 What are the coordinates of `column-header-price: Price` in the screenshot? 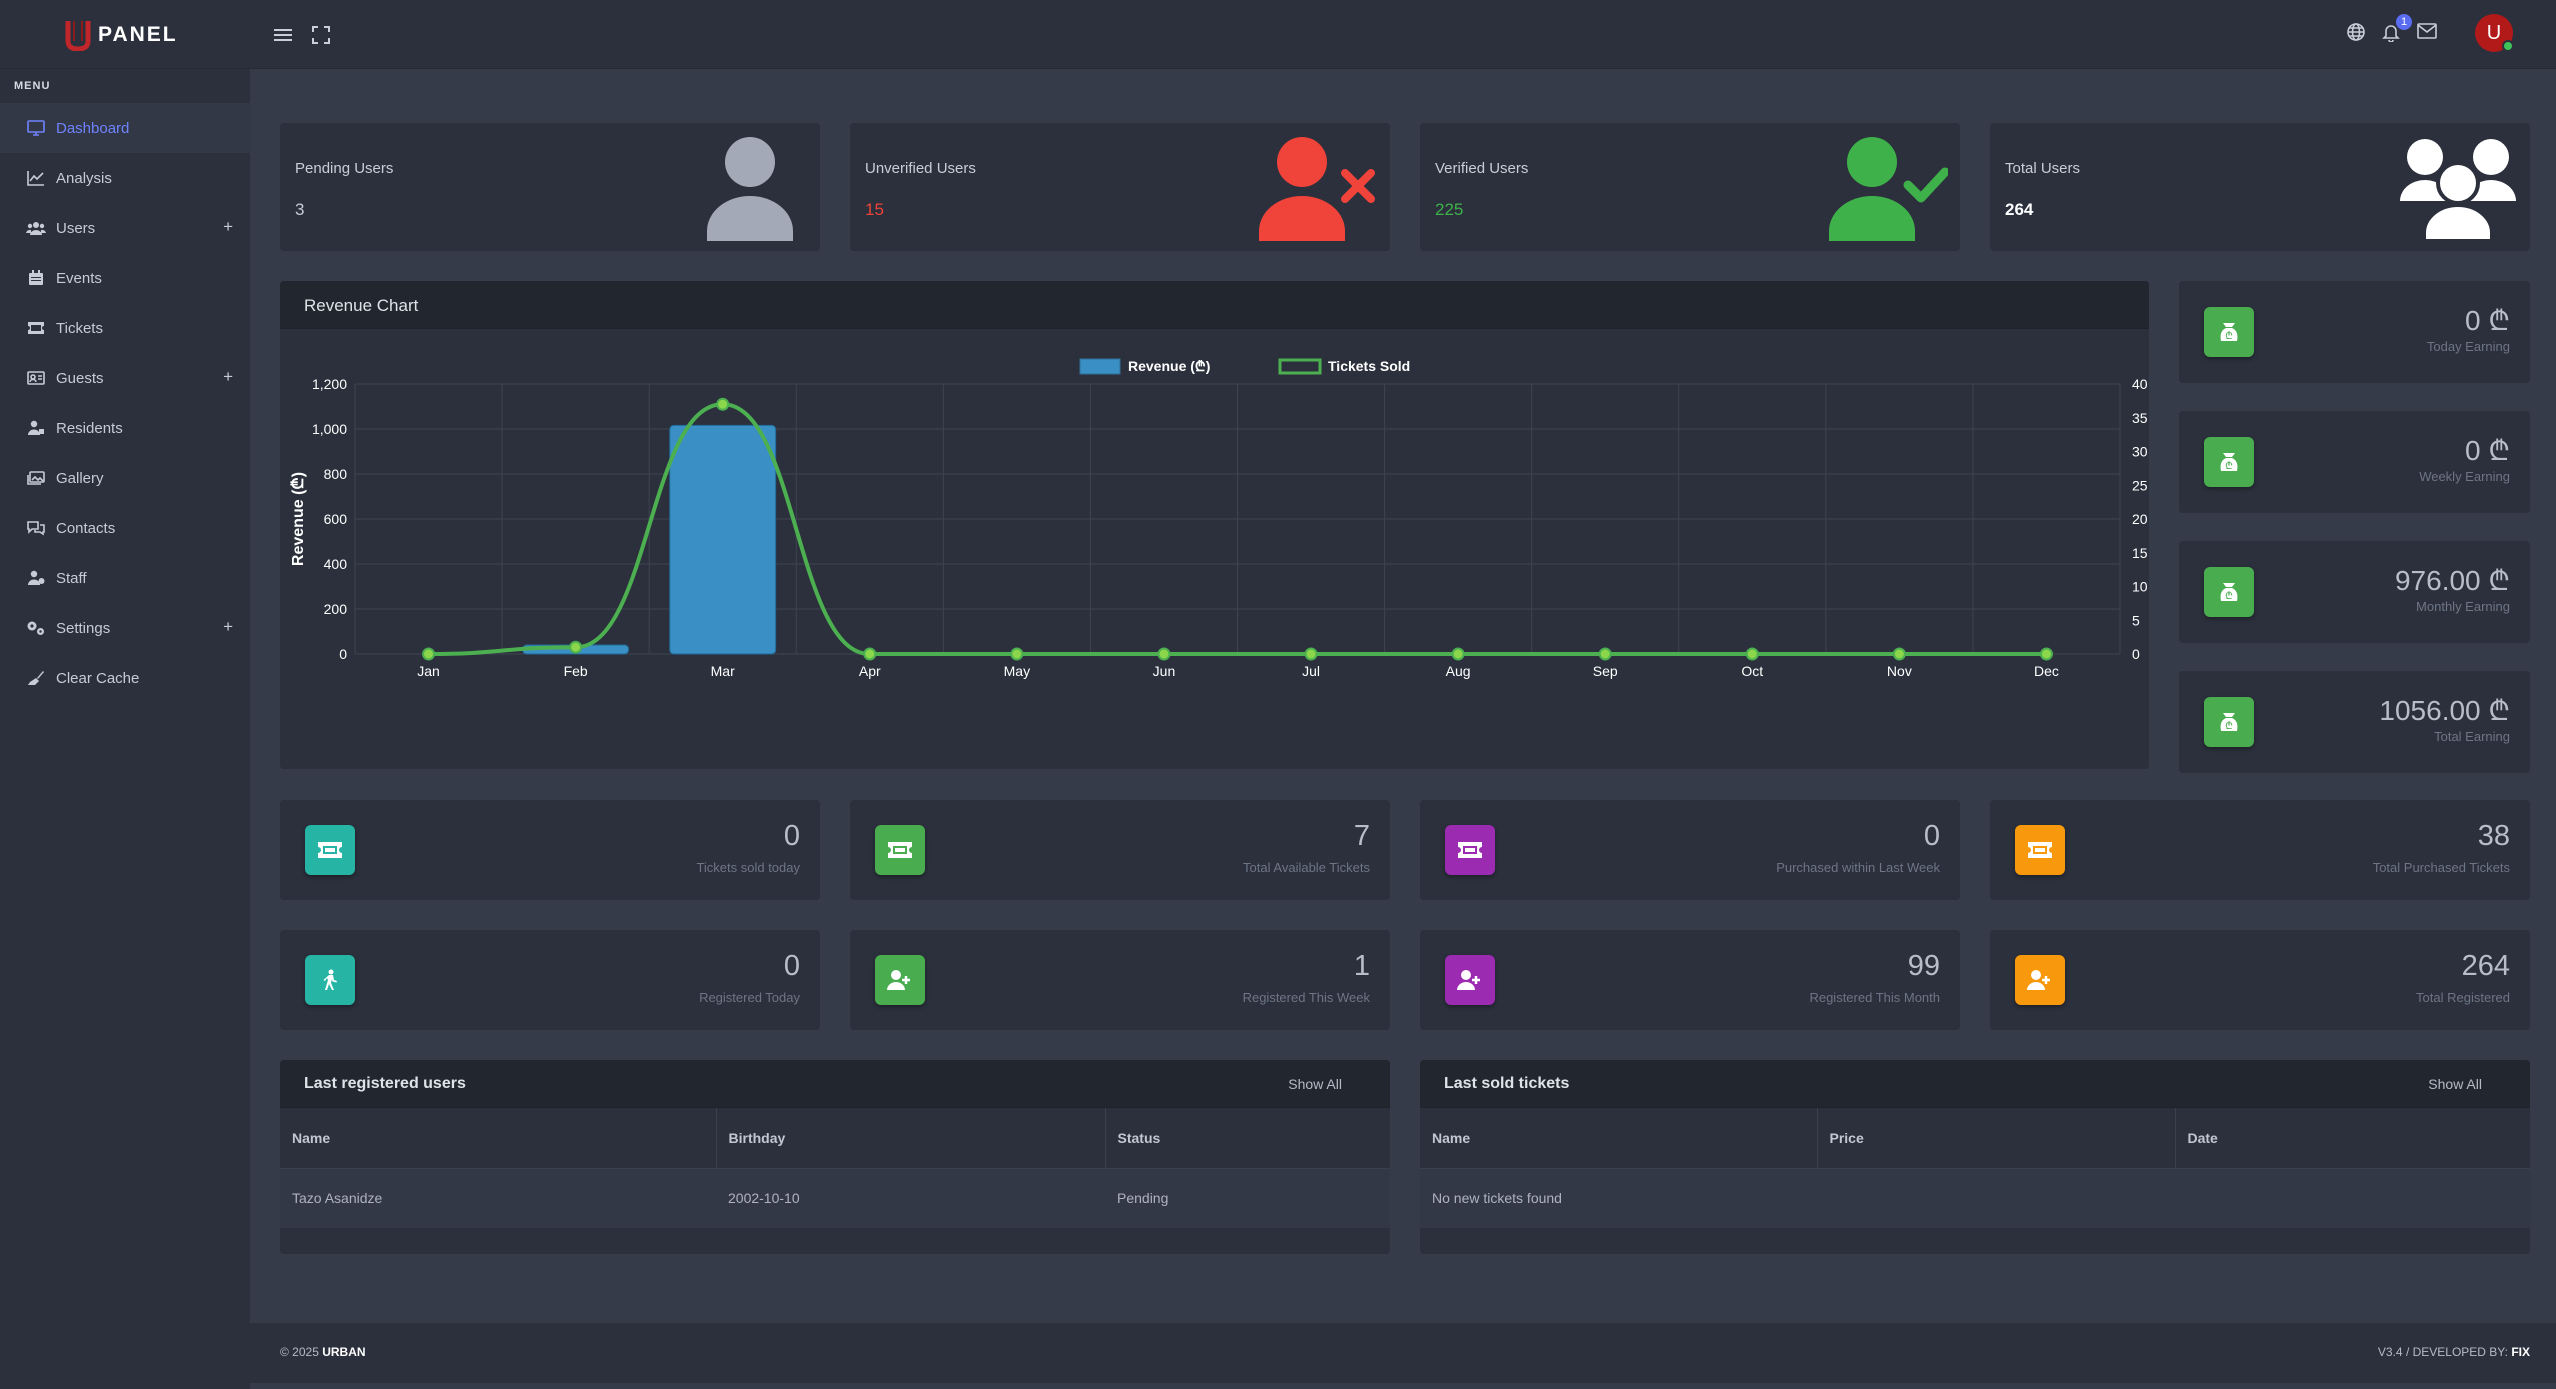 It's located at (1996, 1138).